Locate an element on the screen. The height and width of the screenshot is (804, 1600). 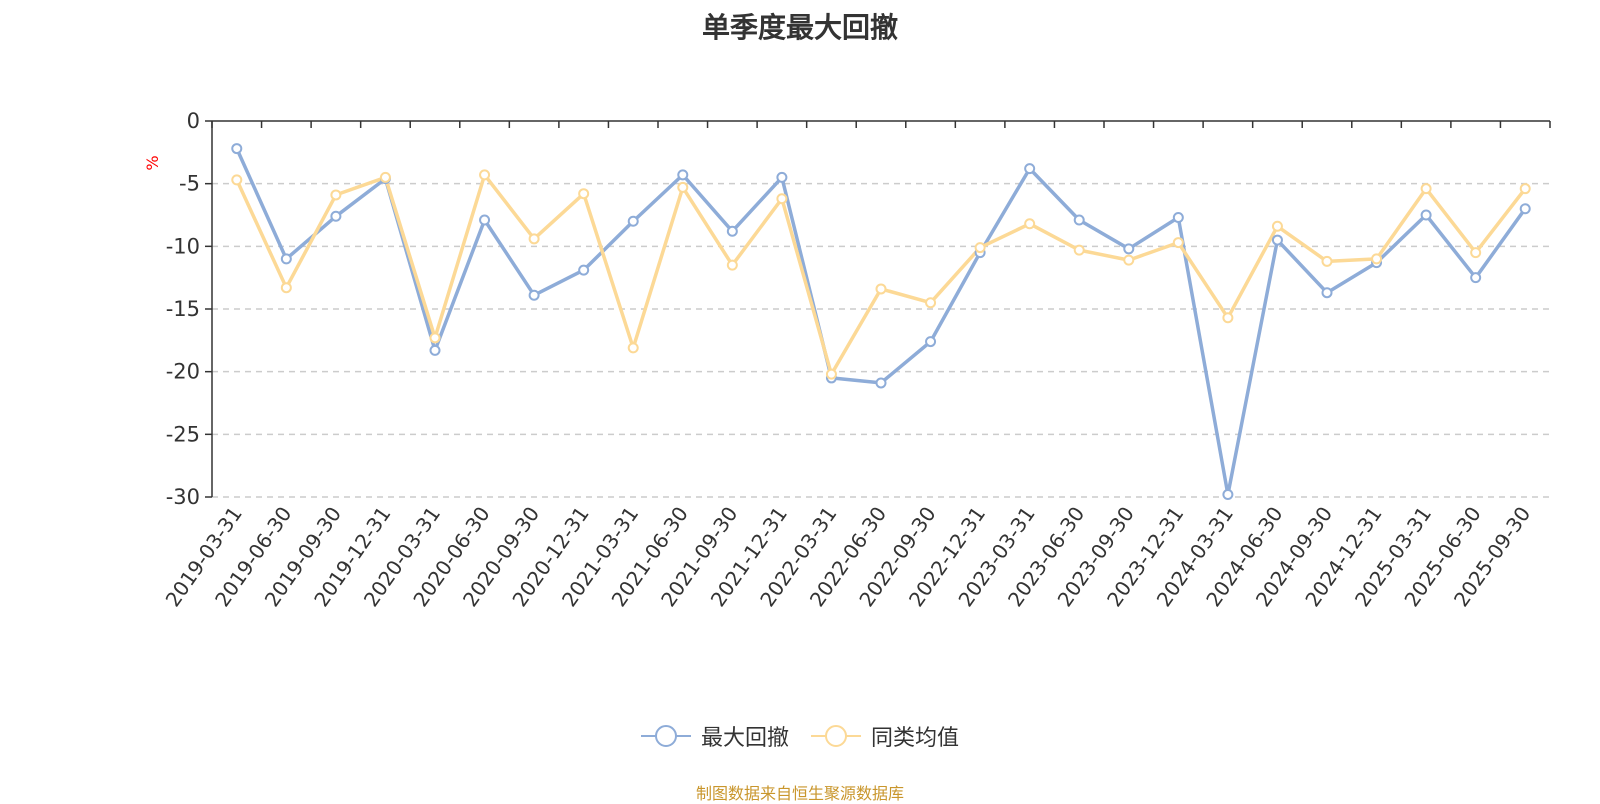
y-tick-label: -15 is located at coordinates (183, 309).